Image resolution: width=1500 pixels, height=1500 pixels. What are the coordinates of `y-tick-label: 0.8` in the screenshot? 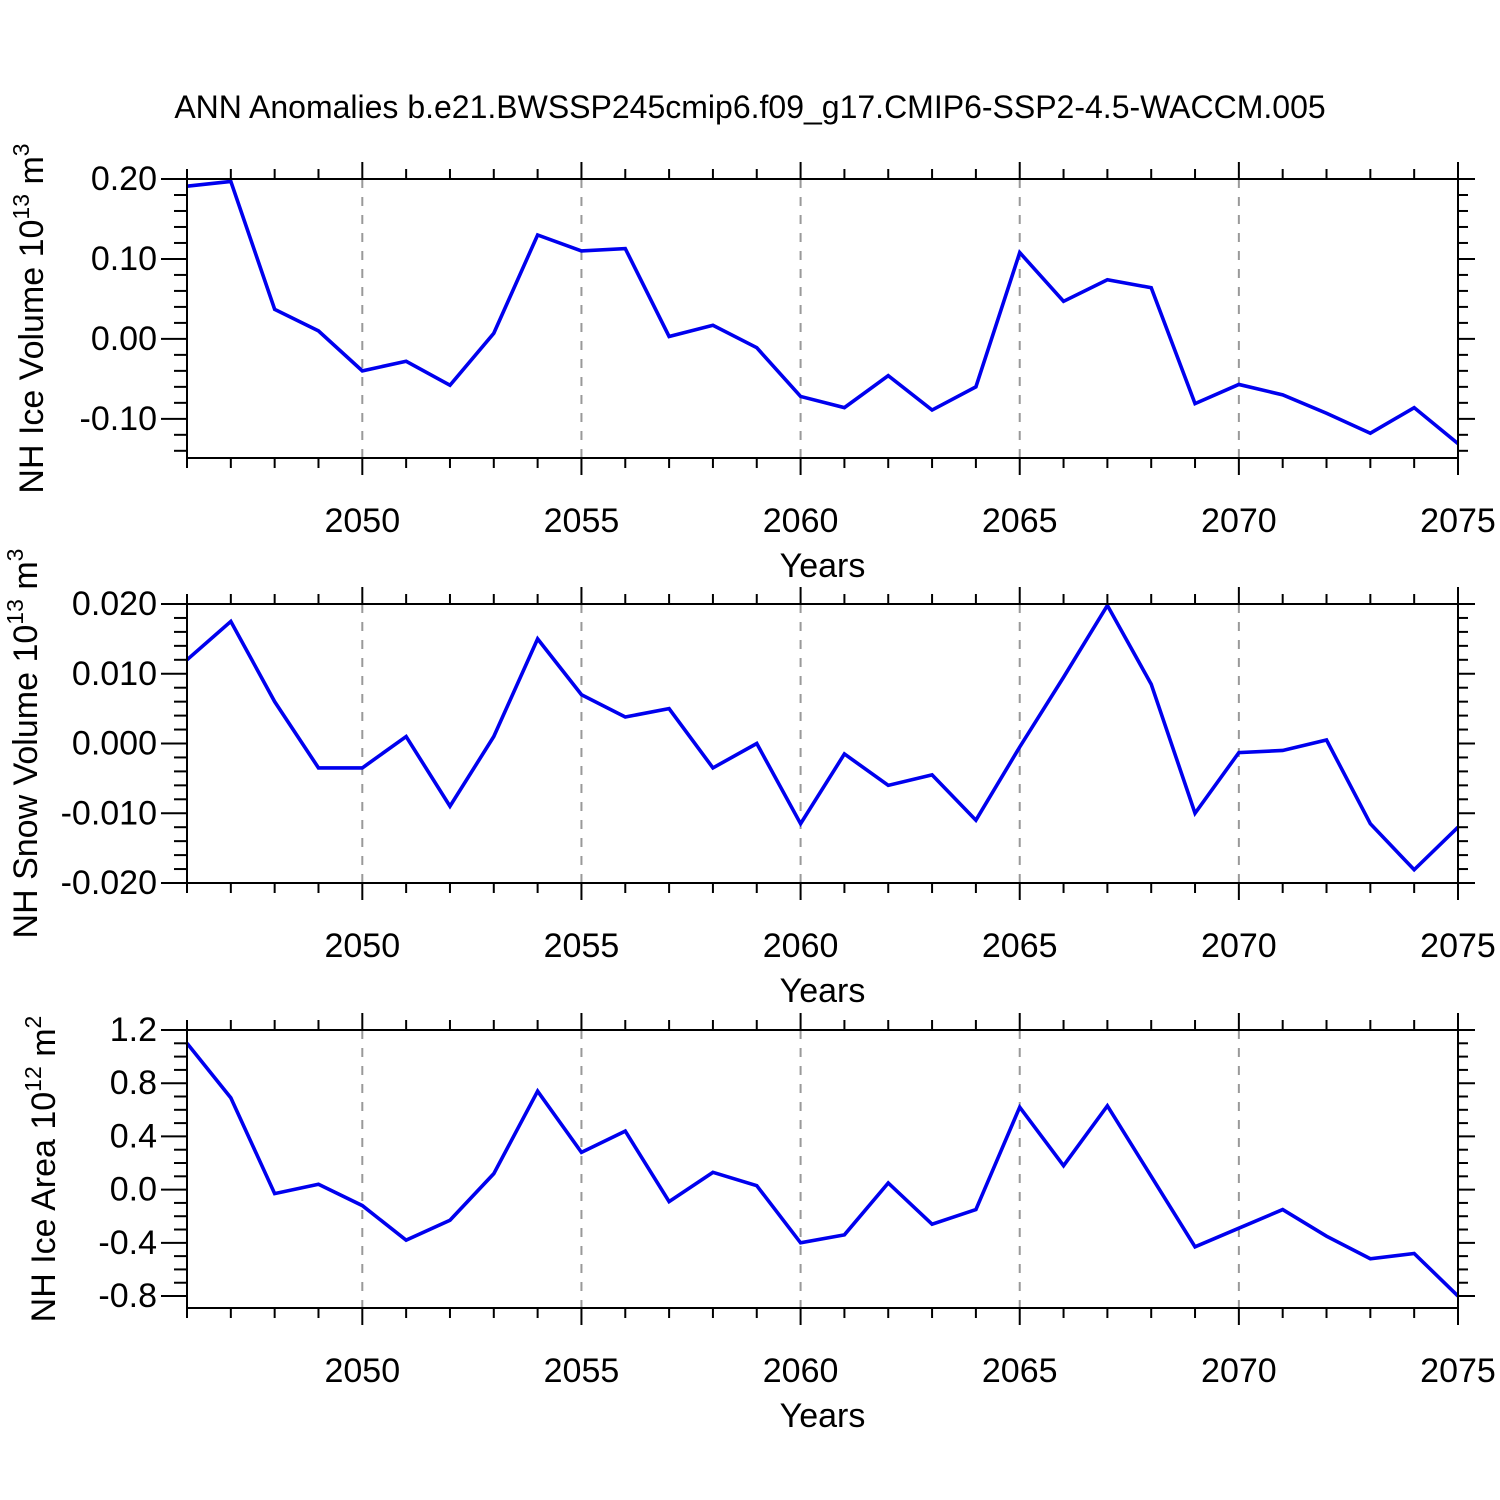 It's located at (133, 1083).